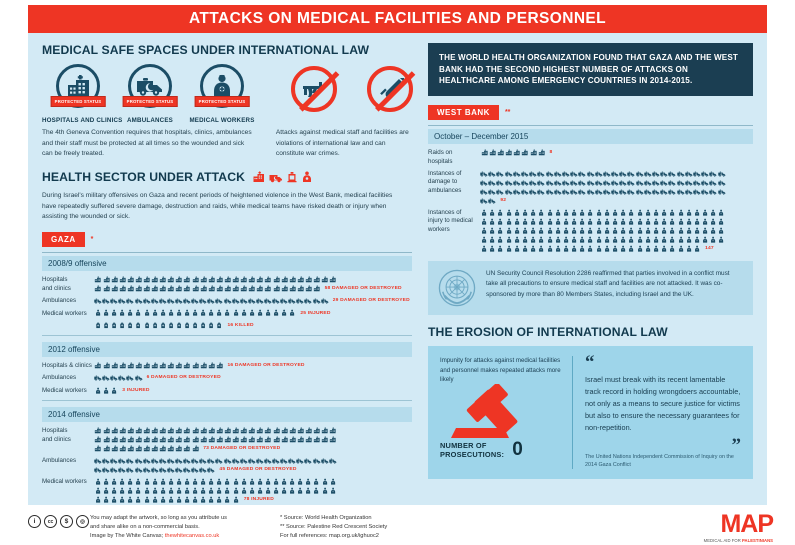 The width and height of the screenshot is (795, 545). I want to click on gaza-region-tag: GAZA *, so click(227, 240).